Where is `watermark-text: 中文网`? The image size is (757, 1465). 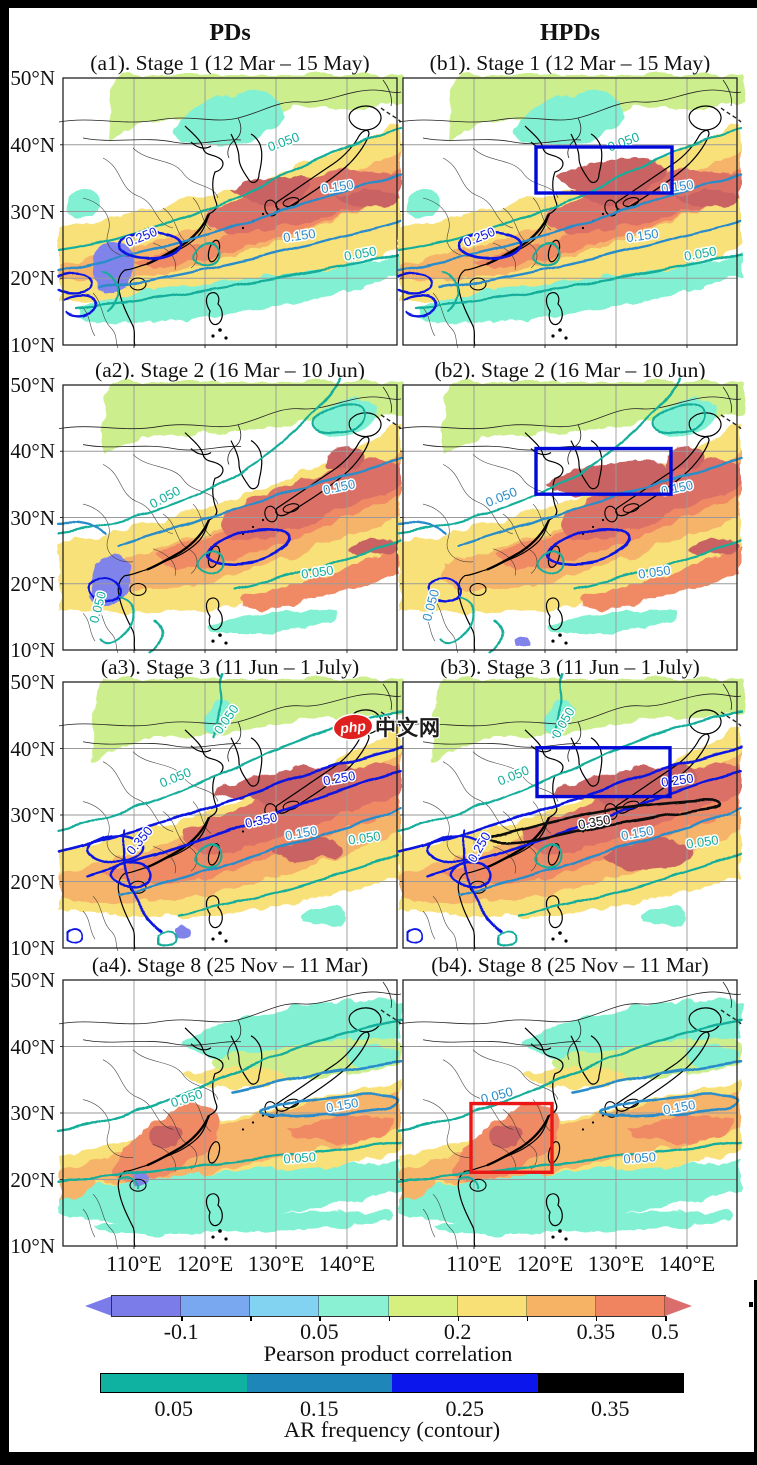 watermark-text: 中文网 is located at coordinates (408, 728).